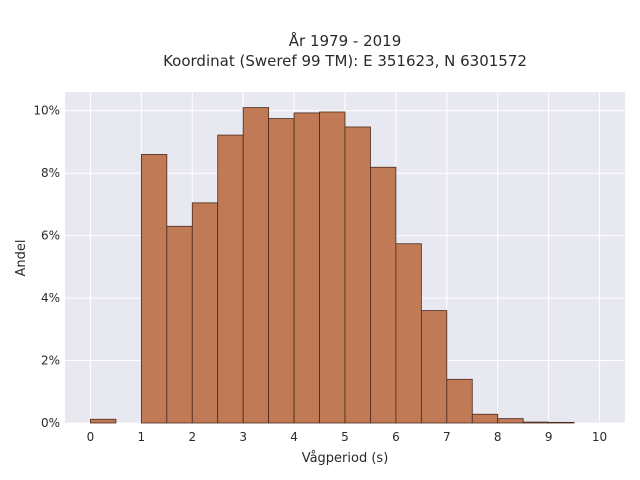 The height and width of the screenshot is (480, 640). Describe the element at coordinates (21, 258) in the screenshot. I see `y-axis-label: Andel` at that location.